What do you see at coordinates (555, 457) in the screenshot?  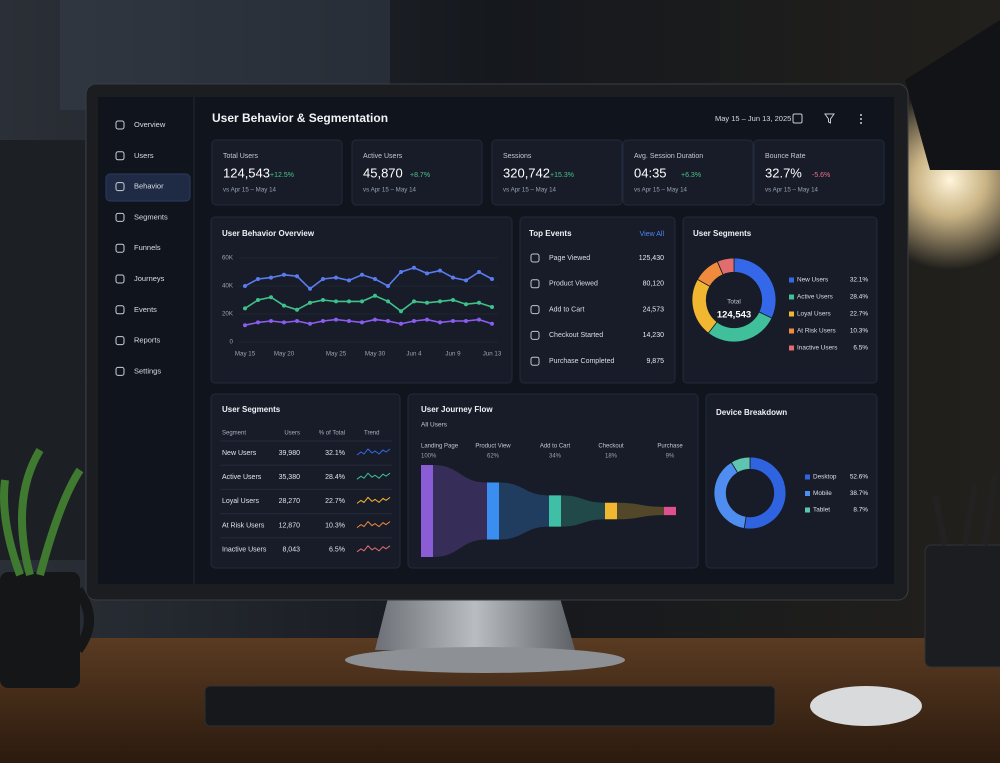 I see `stage-value: 34%` at bounding box center [555, 457].